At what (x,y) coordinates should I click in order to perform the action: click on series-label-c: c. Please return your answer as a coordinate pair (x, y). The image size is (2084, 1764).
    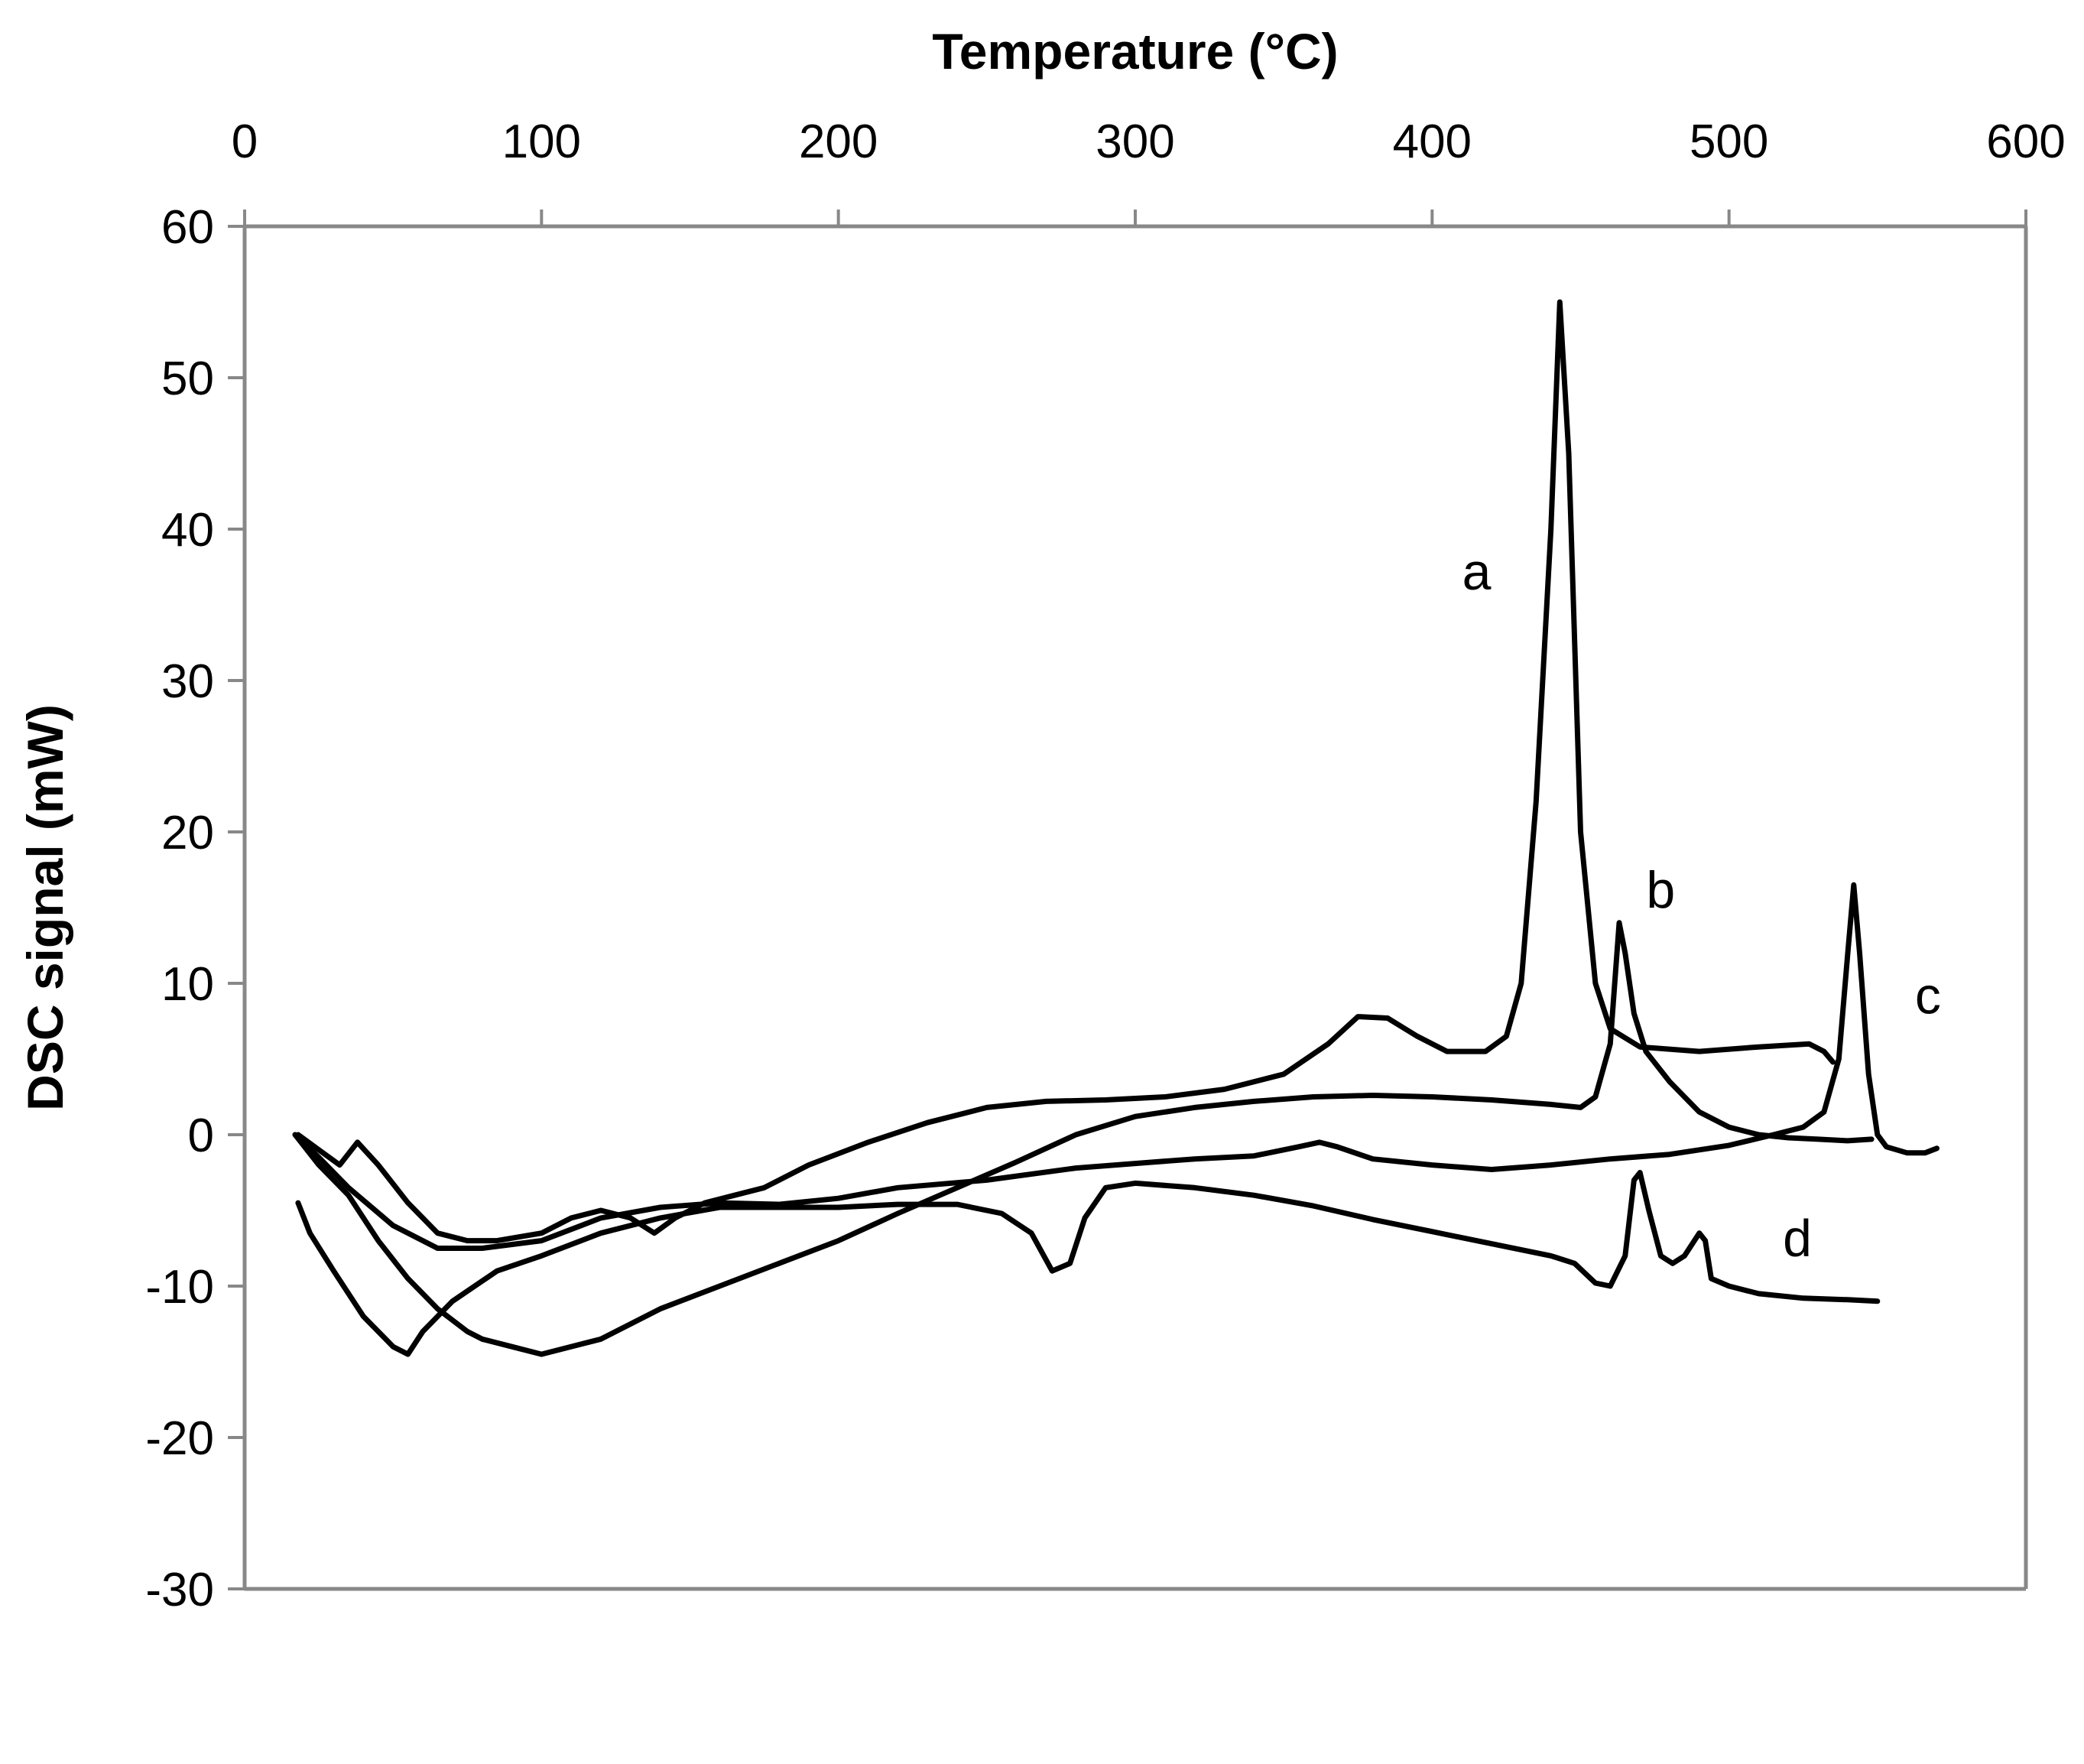
    Looking at the image, I should click on (1928, 996).